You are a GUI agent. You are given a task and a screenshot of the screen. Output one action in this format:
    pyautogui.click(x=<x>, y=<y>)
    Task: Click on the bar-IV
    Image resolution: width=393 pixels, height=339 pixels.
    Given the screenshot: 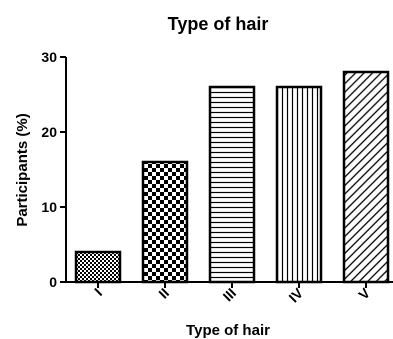 What is the action you would take?
    pyautogui.click(x=299, y=184)
    